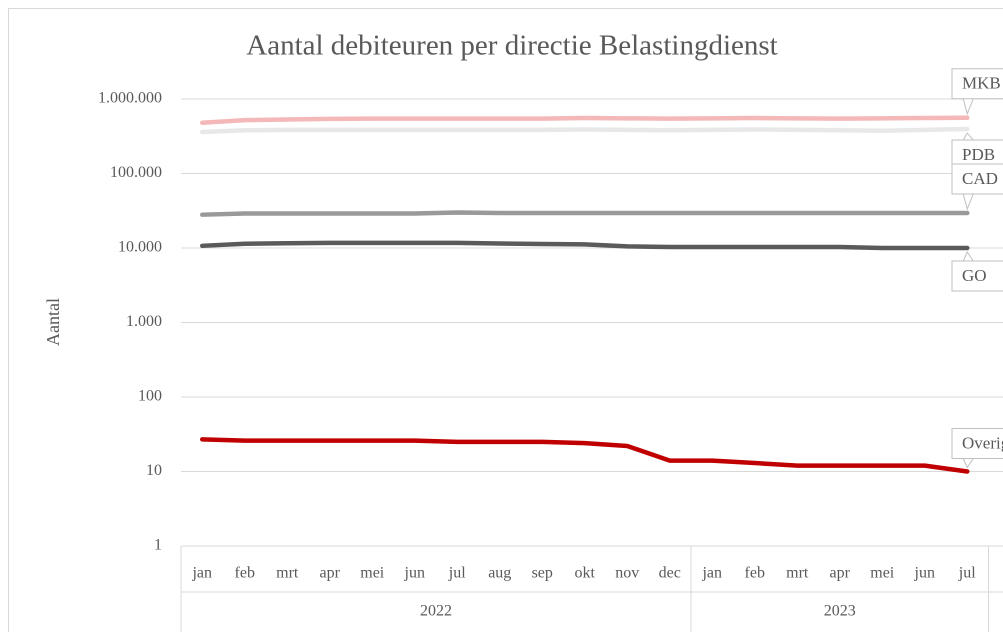 The width and height of the screenshot is (1003, 632). I want to click on x-group-label: 2022, so click(436, 611).